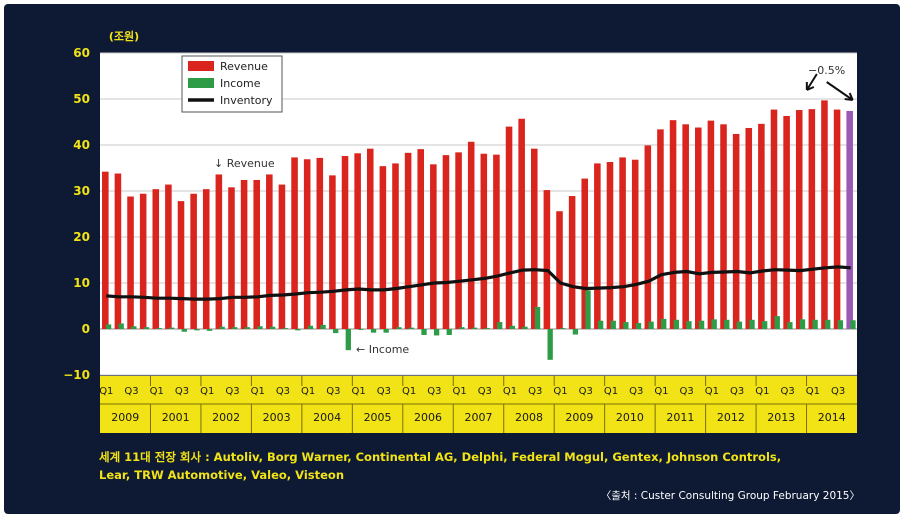 The width and height of the screenshot is (905, 519). I want to click on y-tick-label: 30, so click(81, 191).